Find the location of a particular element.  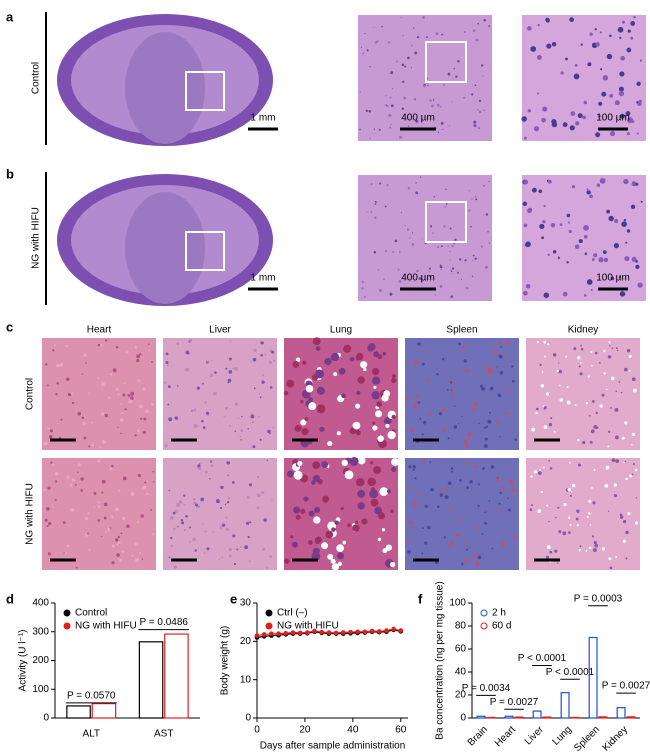

y-tick-label: 0 is located at coordinates (248, 718).